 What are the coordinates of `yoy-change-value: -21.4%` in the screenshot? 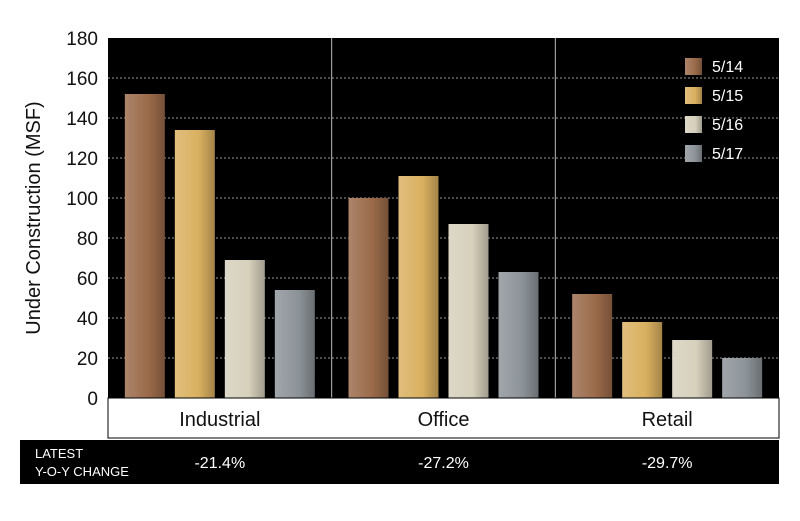 It's located at (219, 463).